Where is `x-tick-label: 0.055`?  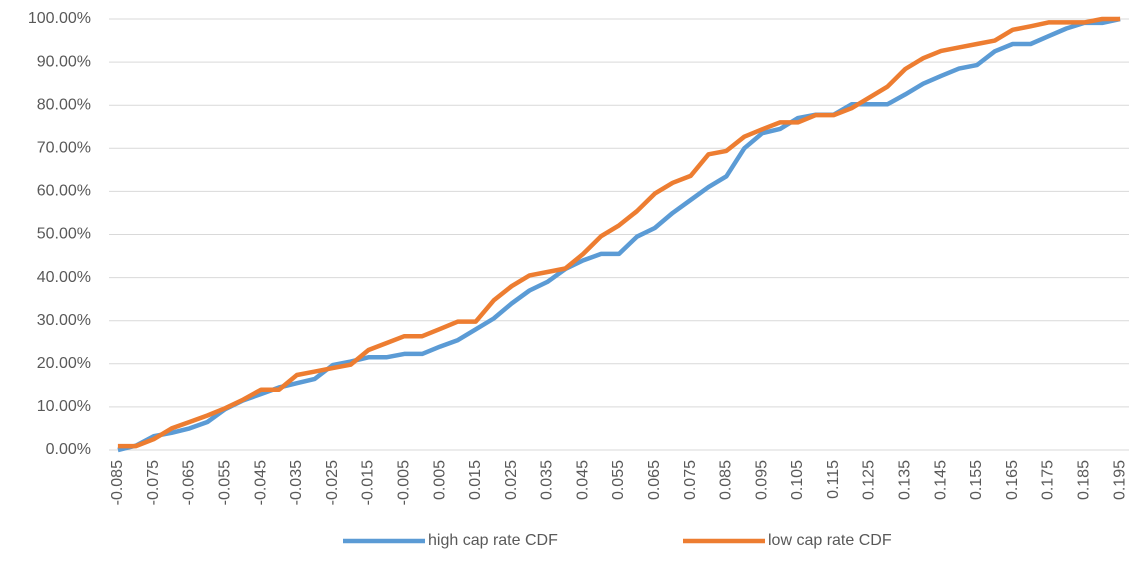 x-tick-label: 0.055 is located at coordinates (618, 480).